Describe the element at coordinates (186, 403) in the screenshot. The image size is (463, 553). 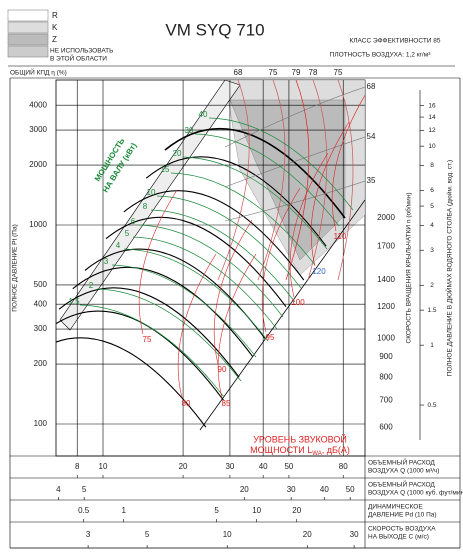
I see `sound-tick-label: 80` at that location.